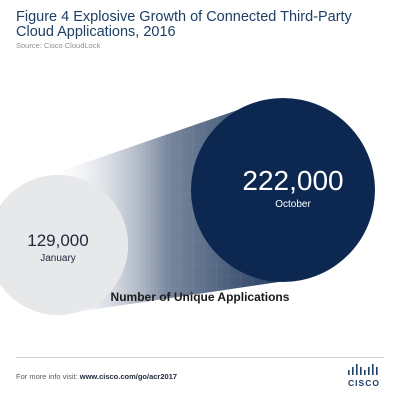 The height and width of the screenshot is (400, 400). I want to click on footer-url-link: www.cisco.com/go/acr2017, so click(128, 376).